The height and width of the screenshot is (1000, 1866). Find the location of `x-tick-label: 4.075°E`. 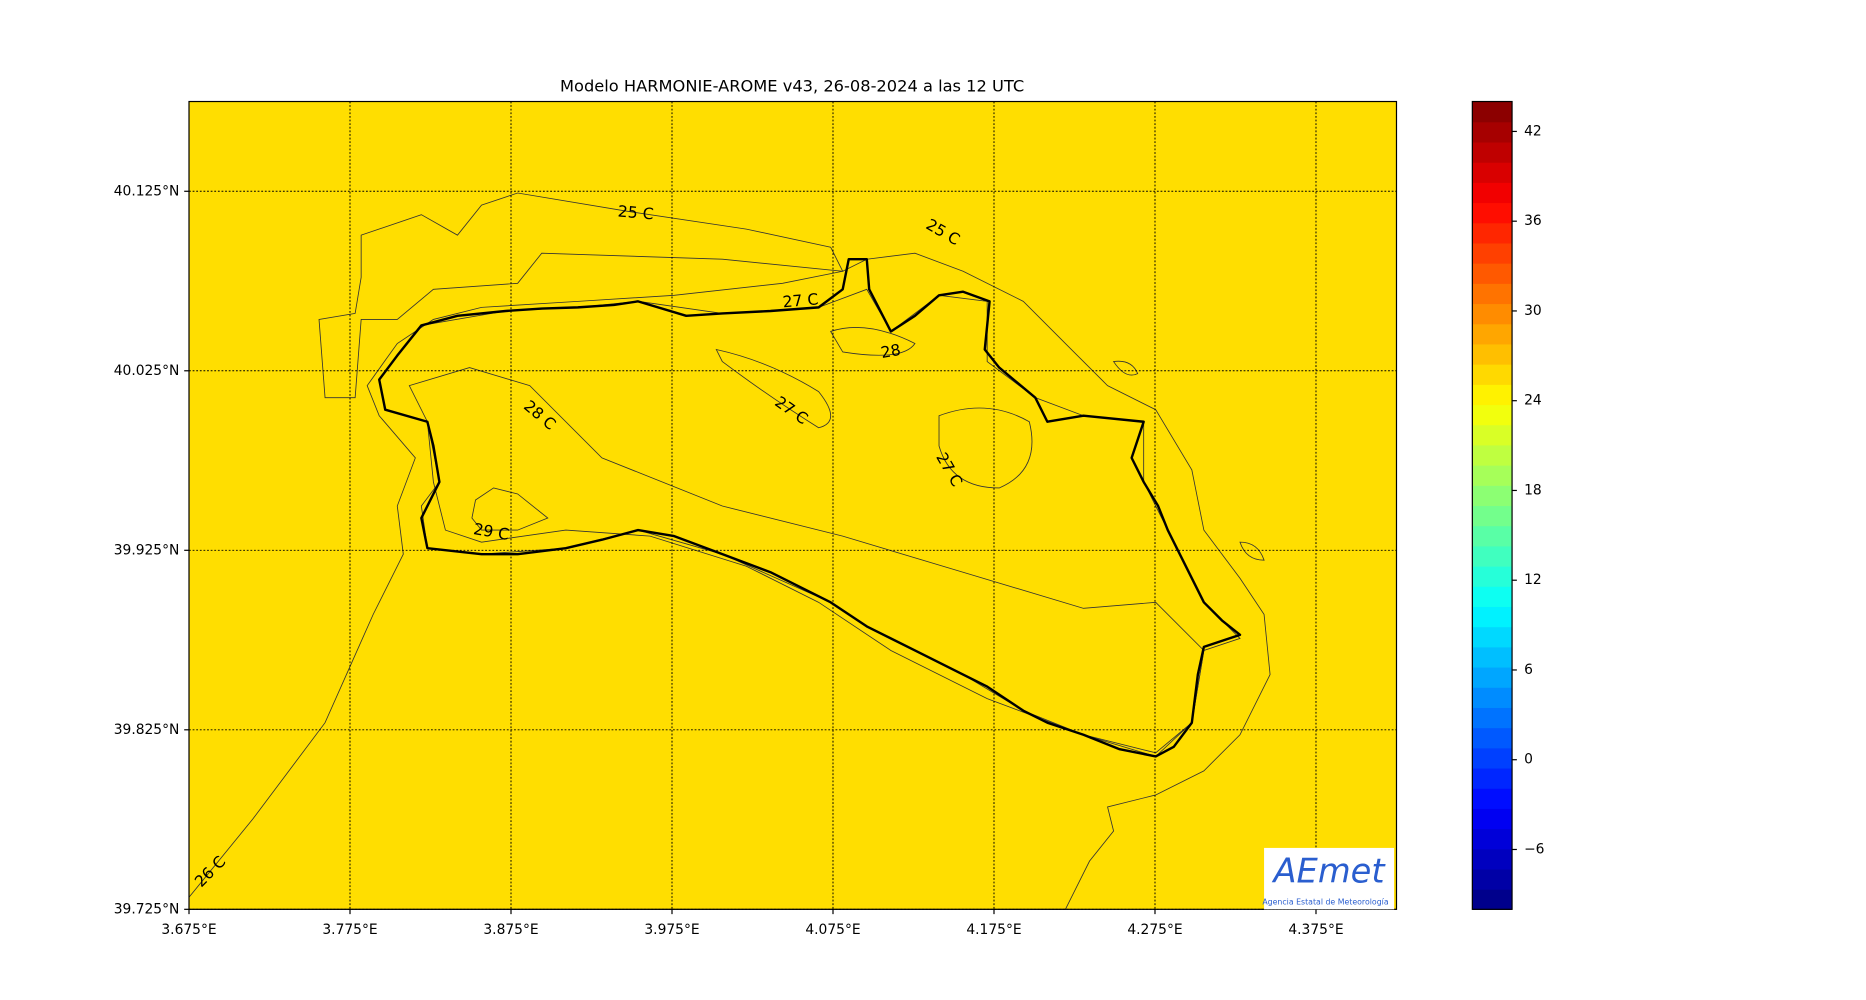

x-tick-label: 4.075°E is located at coordinates (832, 930).